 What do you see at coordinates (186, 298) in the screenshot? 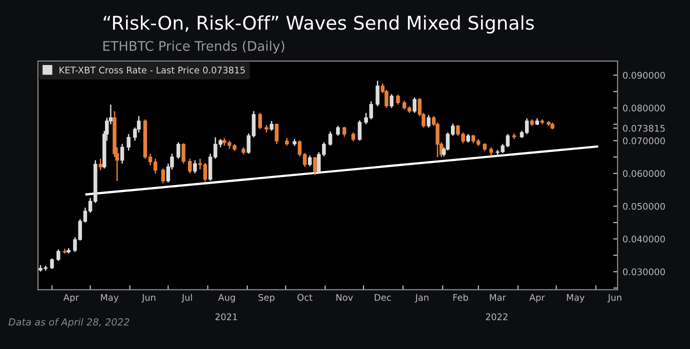
I see `x-tick-label: Jul` at bounding box center [186, 298].